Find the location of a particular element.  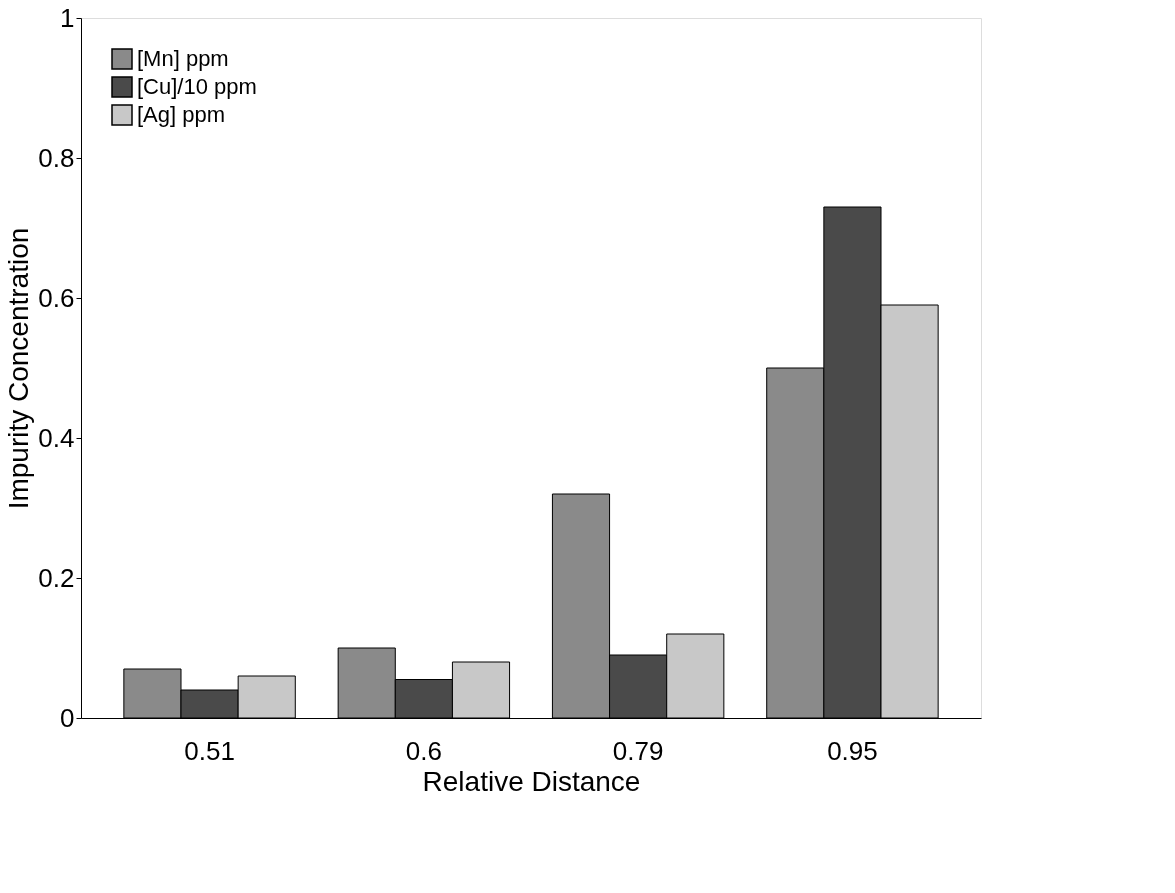

x-tick-label: 0.79 is located at coordinates (638, 750).